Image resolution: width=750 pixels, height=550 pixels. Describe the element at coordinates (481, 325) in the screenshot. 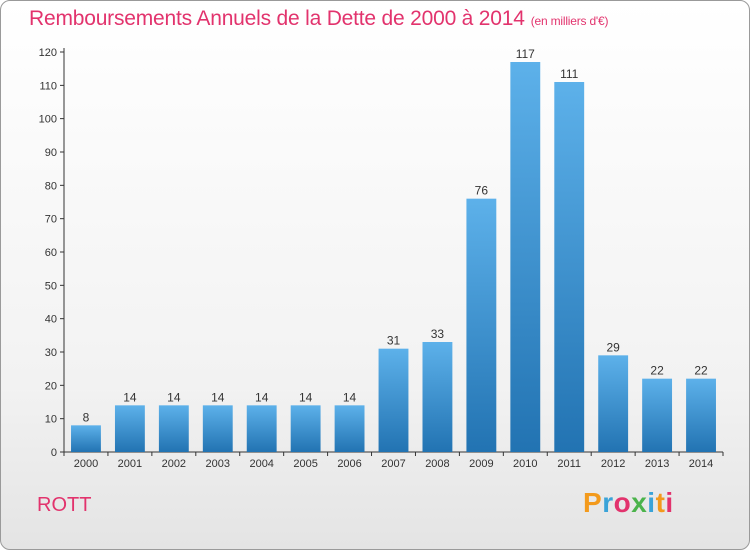

I see `bar-2009` at that location.